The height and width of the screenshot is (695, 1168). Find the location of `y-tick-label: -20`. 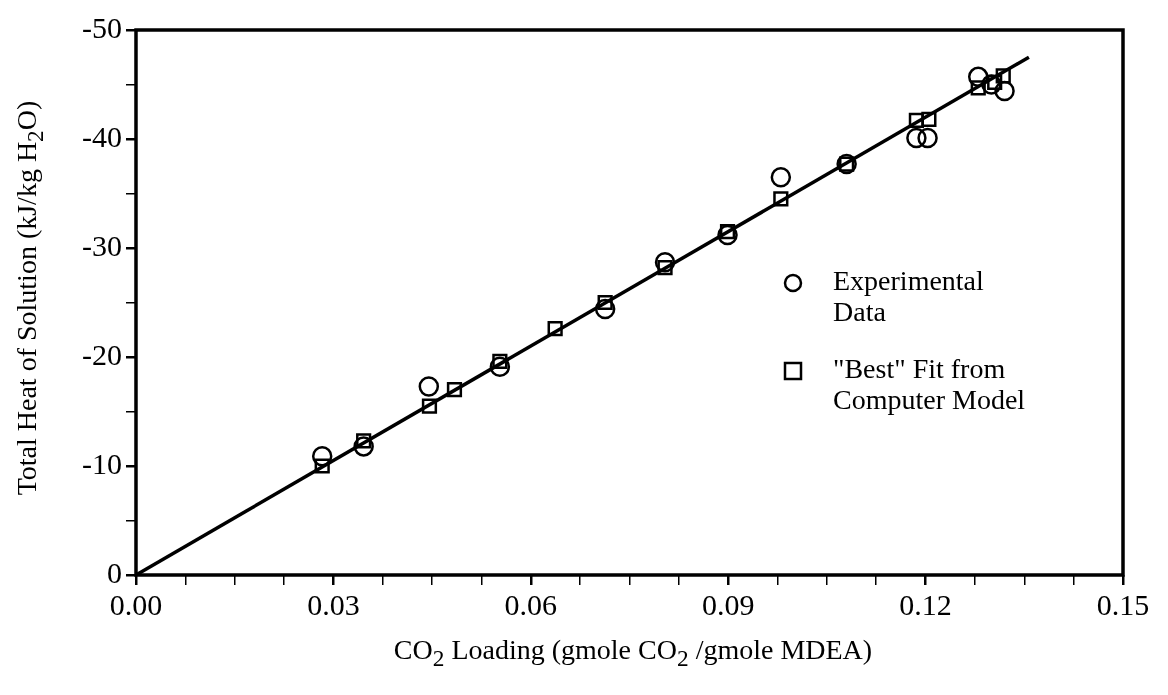

y-tick-label: -20 is located at coordinates (101, 354).